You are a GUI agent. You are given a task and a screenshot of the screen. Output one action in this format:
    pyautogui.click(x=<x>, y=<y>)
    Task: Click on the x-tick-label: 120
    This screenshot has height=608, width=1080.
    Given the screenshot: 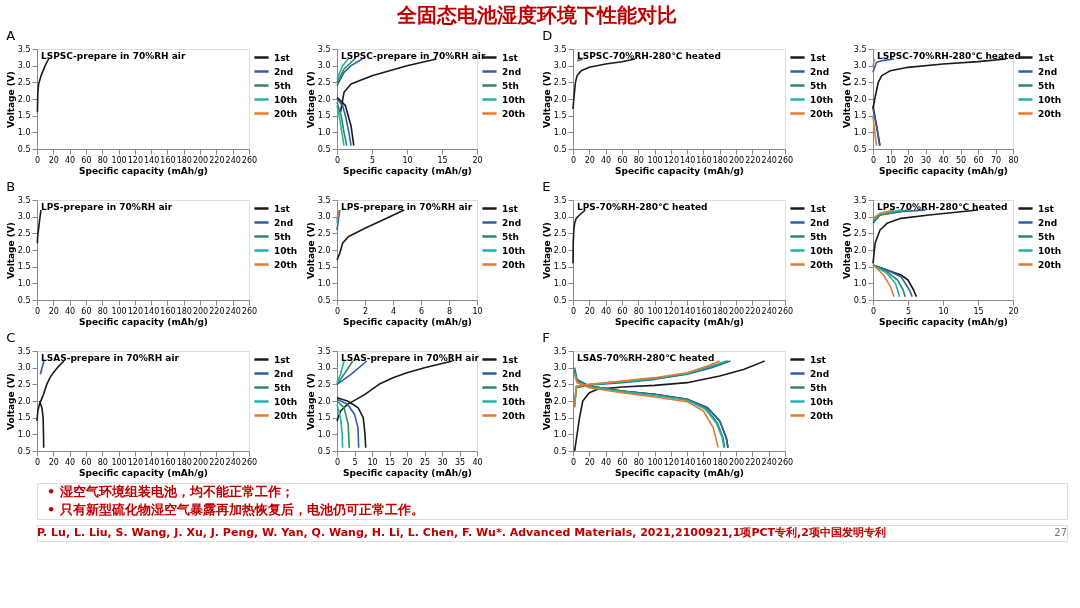 What is the action you would take?
    pyautogui.click(x=671, y=311)
    